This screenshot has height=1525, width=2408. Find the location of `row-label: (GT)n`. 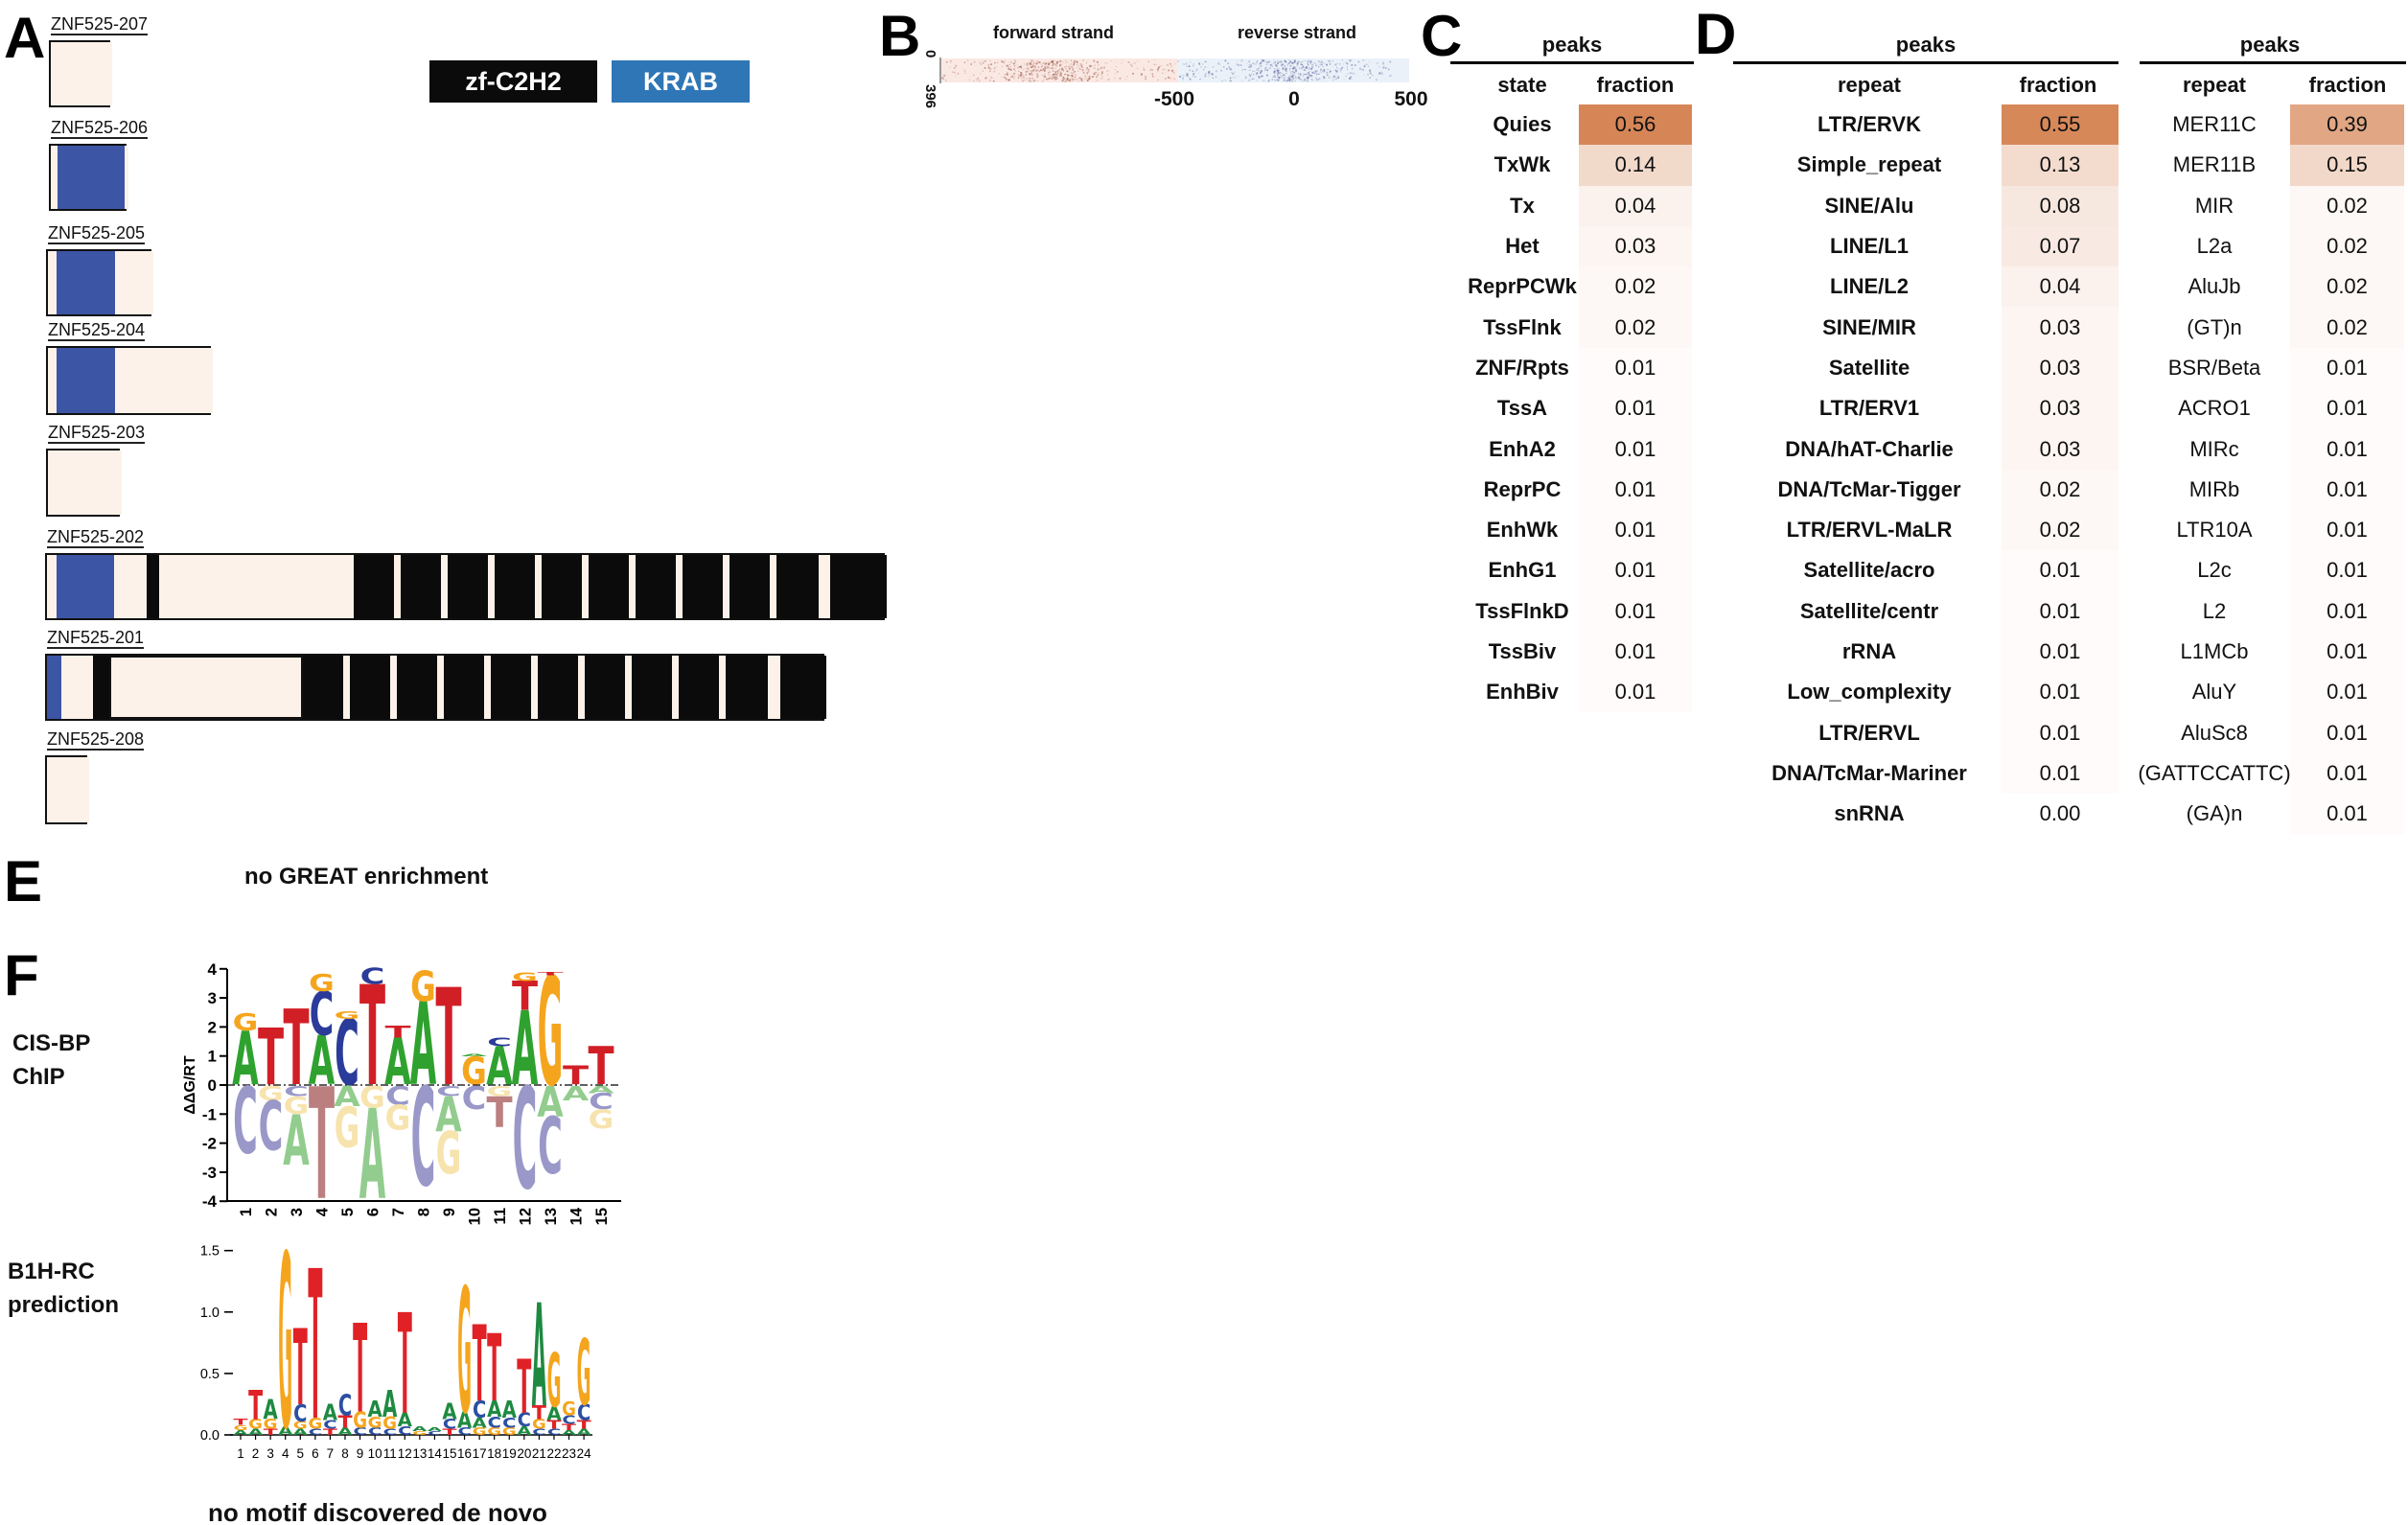

row-label: (GT)n is located at coordinates (2214, 326).